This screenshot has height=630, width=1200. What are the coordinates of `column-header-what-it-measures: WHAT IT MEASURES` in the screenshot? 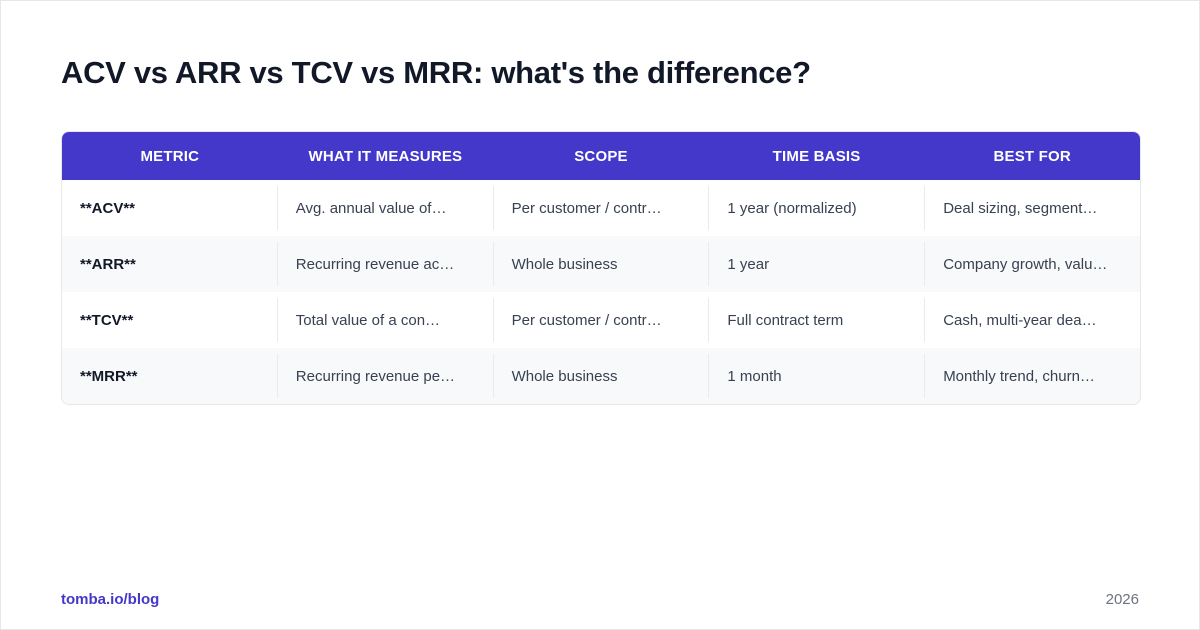 It's located at (385, 156).